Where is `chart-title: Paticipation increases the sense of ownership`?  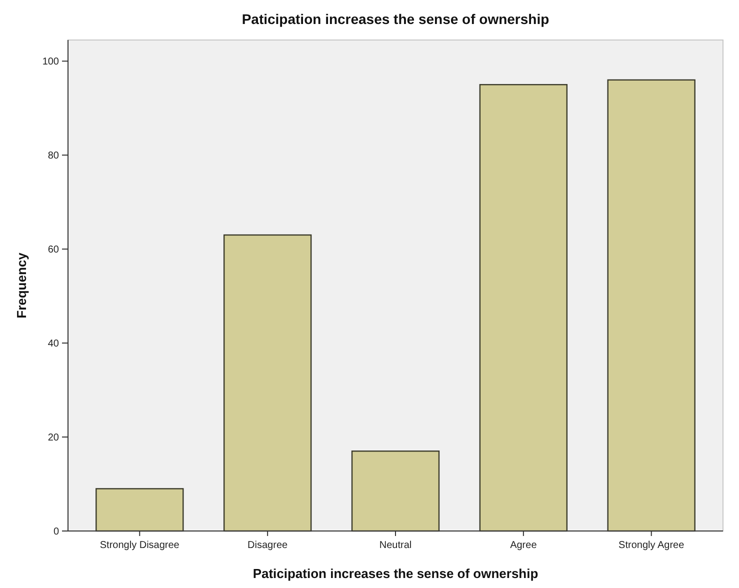
chart-title: Paticipation increases the sense of ownership is located at coordinates (396, 19).